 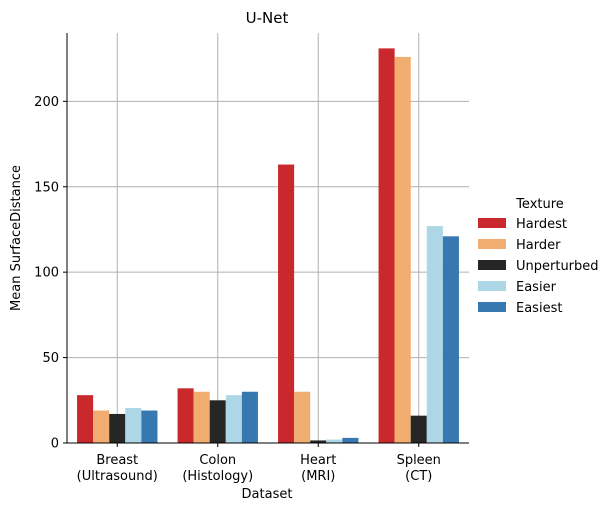 What do you see at coordinates (492, 223) in the screenshot?
I see `legend-swatch-hardest` at bounding box center [492, 223].